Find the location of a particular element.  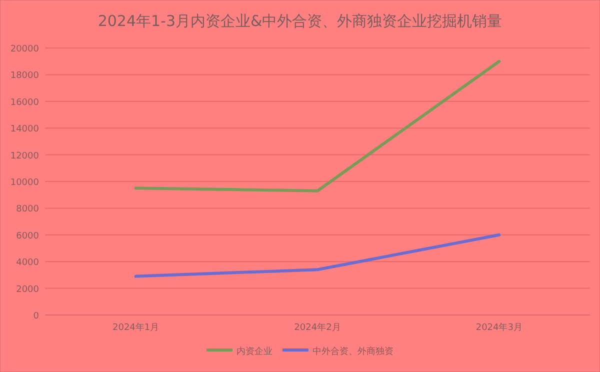

y-tick-label: 16000 is located at coordinates (25, 103).